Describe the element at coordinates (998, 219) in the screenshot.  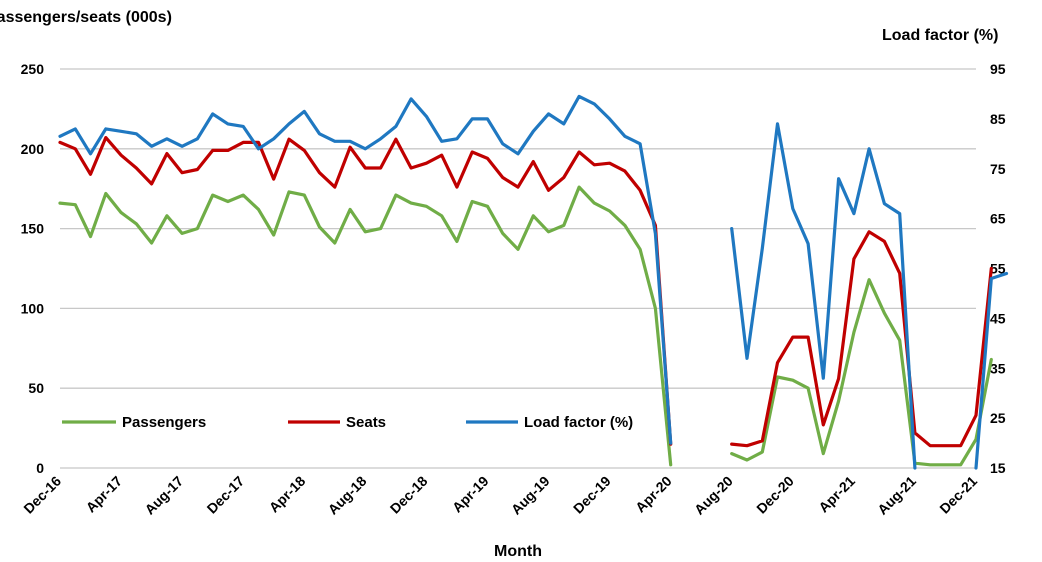
I see `y-right-tick-label: 65` at that location.